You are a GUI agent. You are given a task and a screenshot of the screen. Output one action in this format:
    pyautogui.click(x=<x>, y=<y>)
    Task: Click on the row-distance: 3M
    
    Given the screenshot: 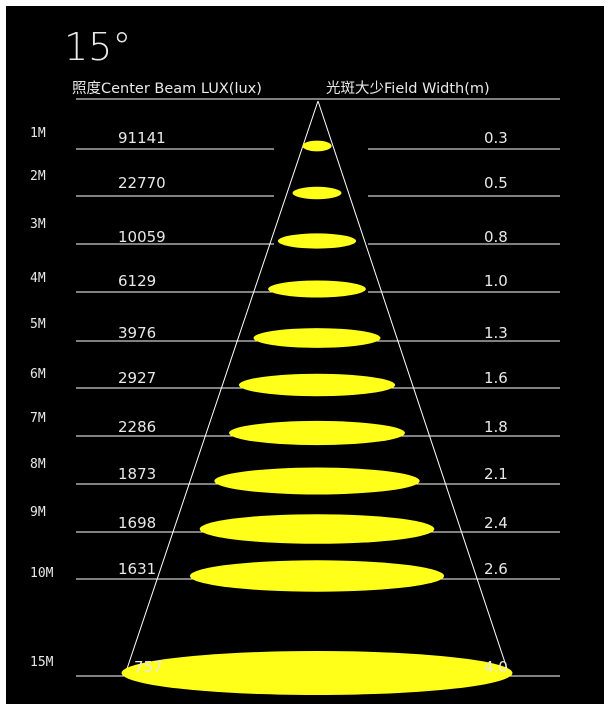 What is the action you would take?
    pyautogui.click(x=38, y=224)
    